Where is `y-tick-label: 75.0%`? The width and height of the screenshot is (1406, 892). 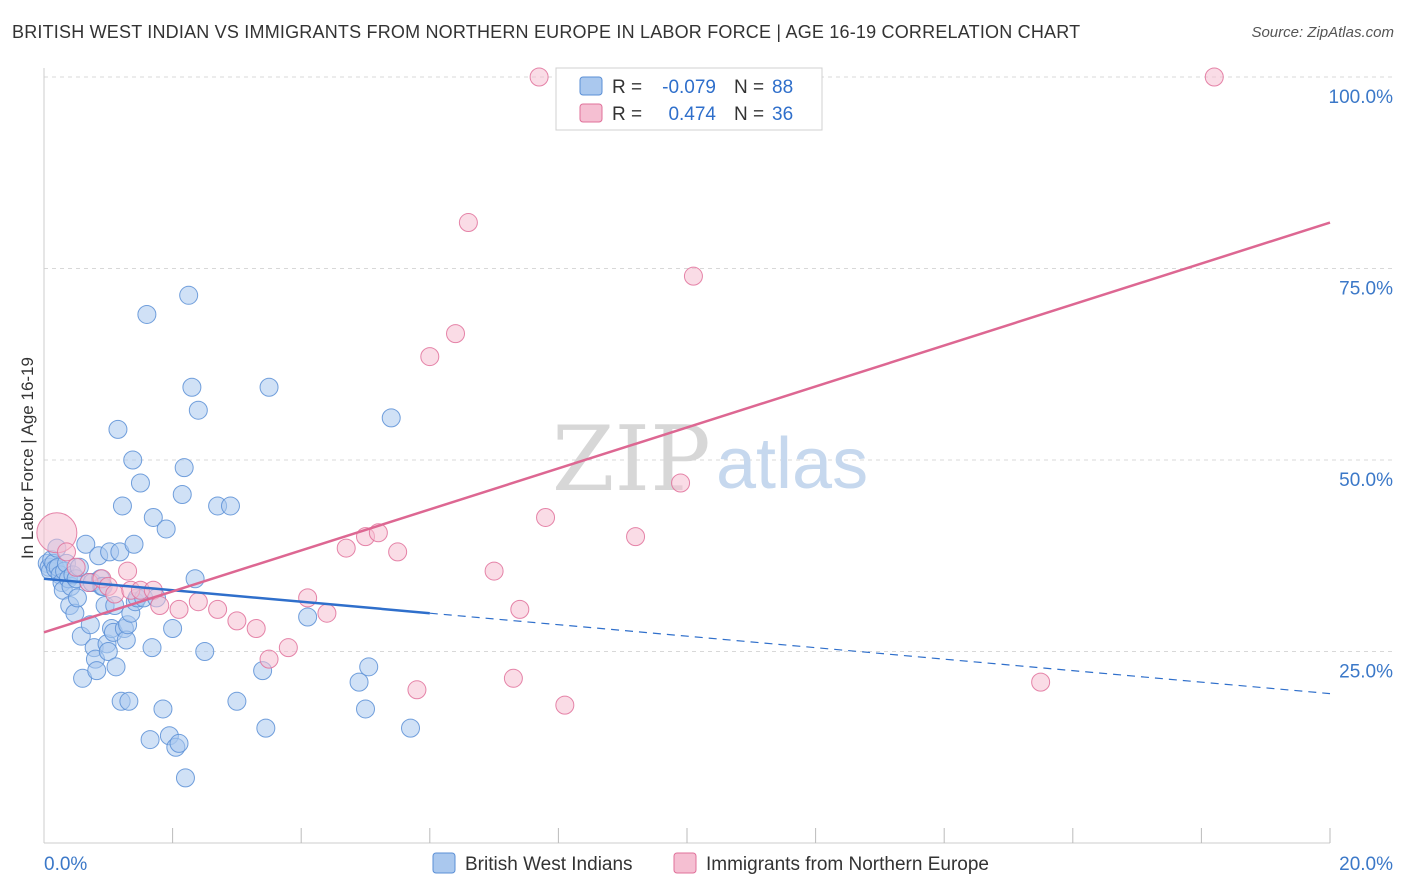
y-tick-label: 75.0% is located at coordinates (1366, 289).